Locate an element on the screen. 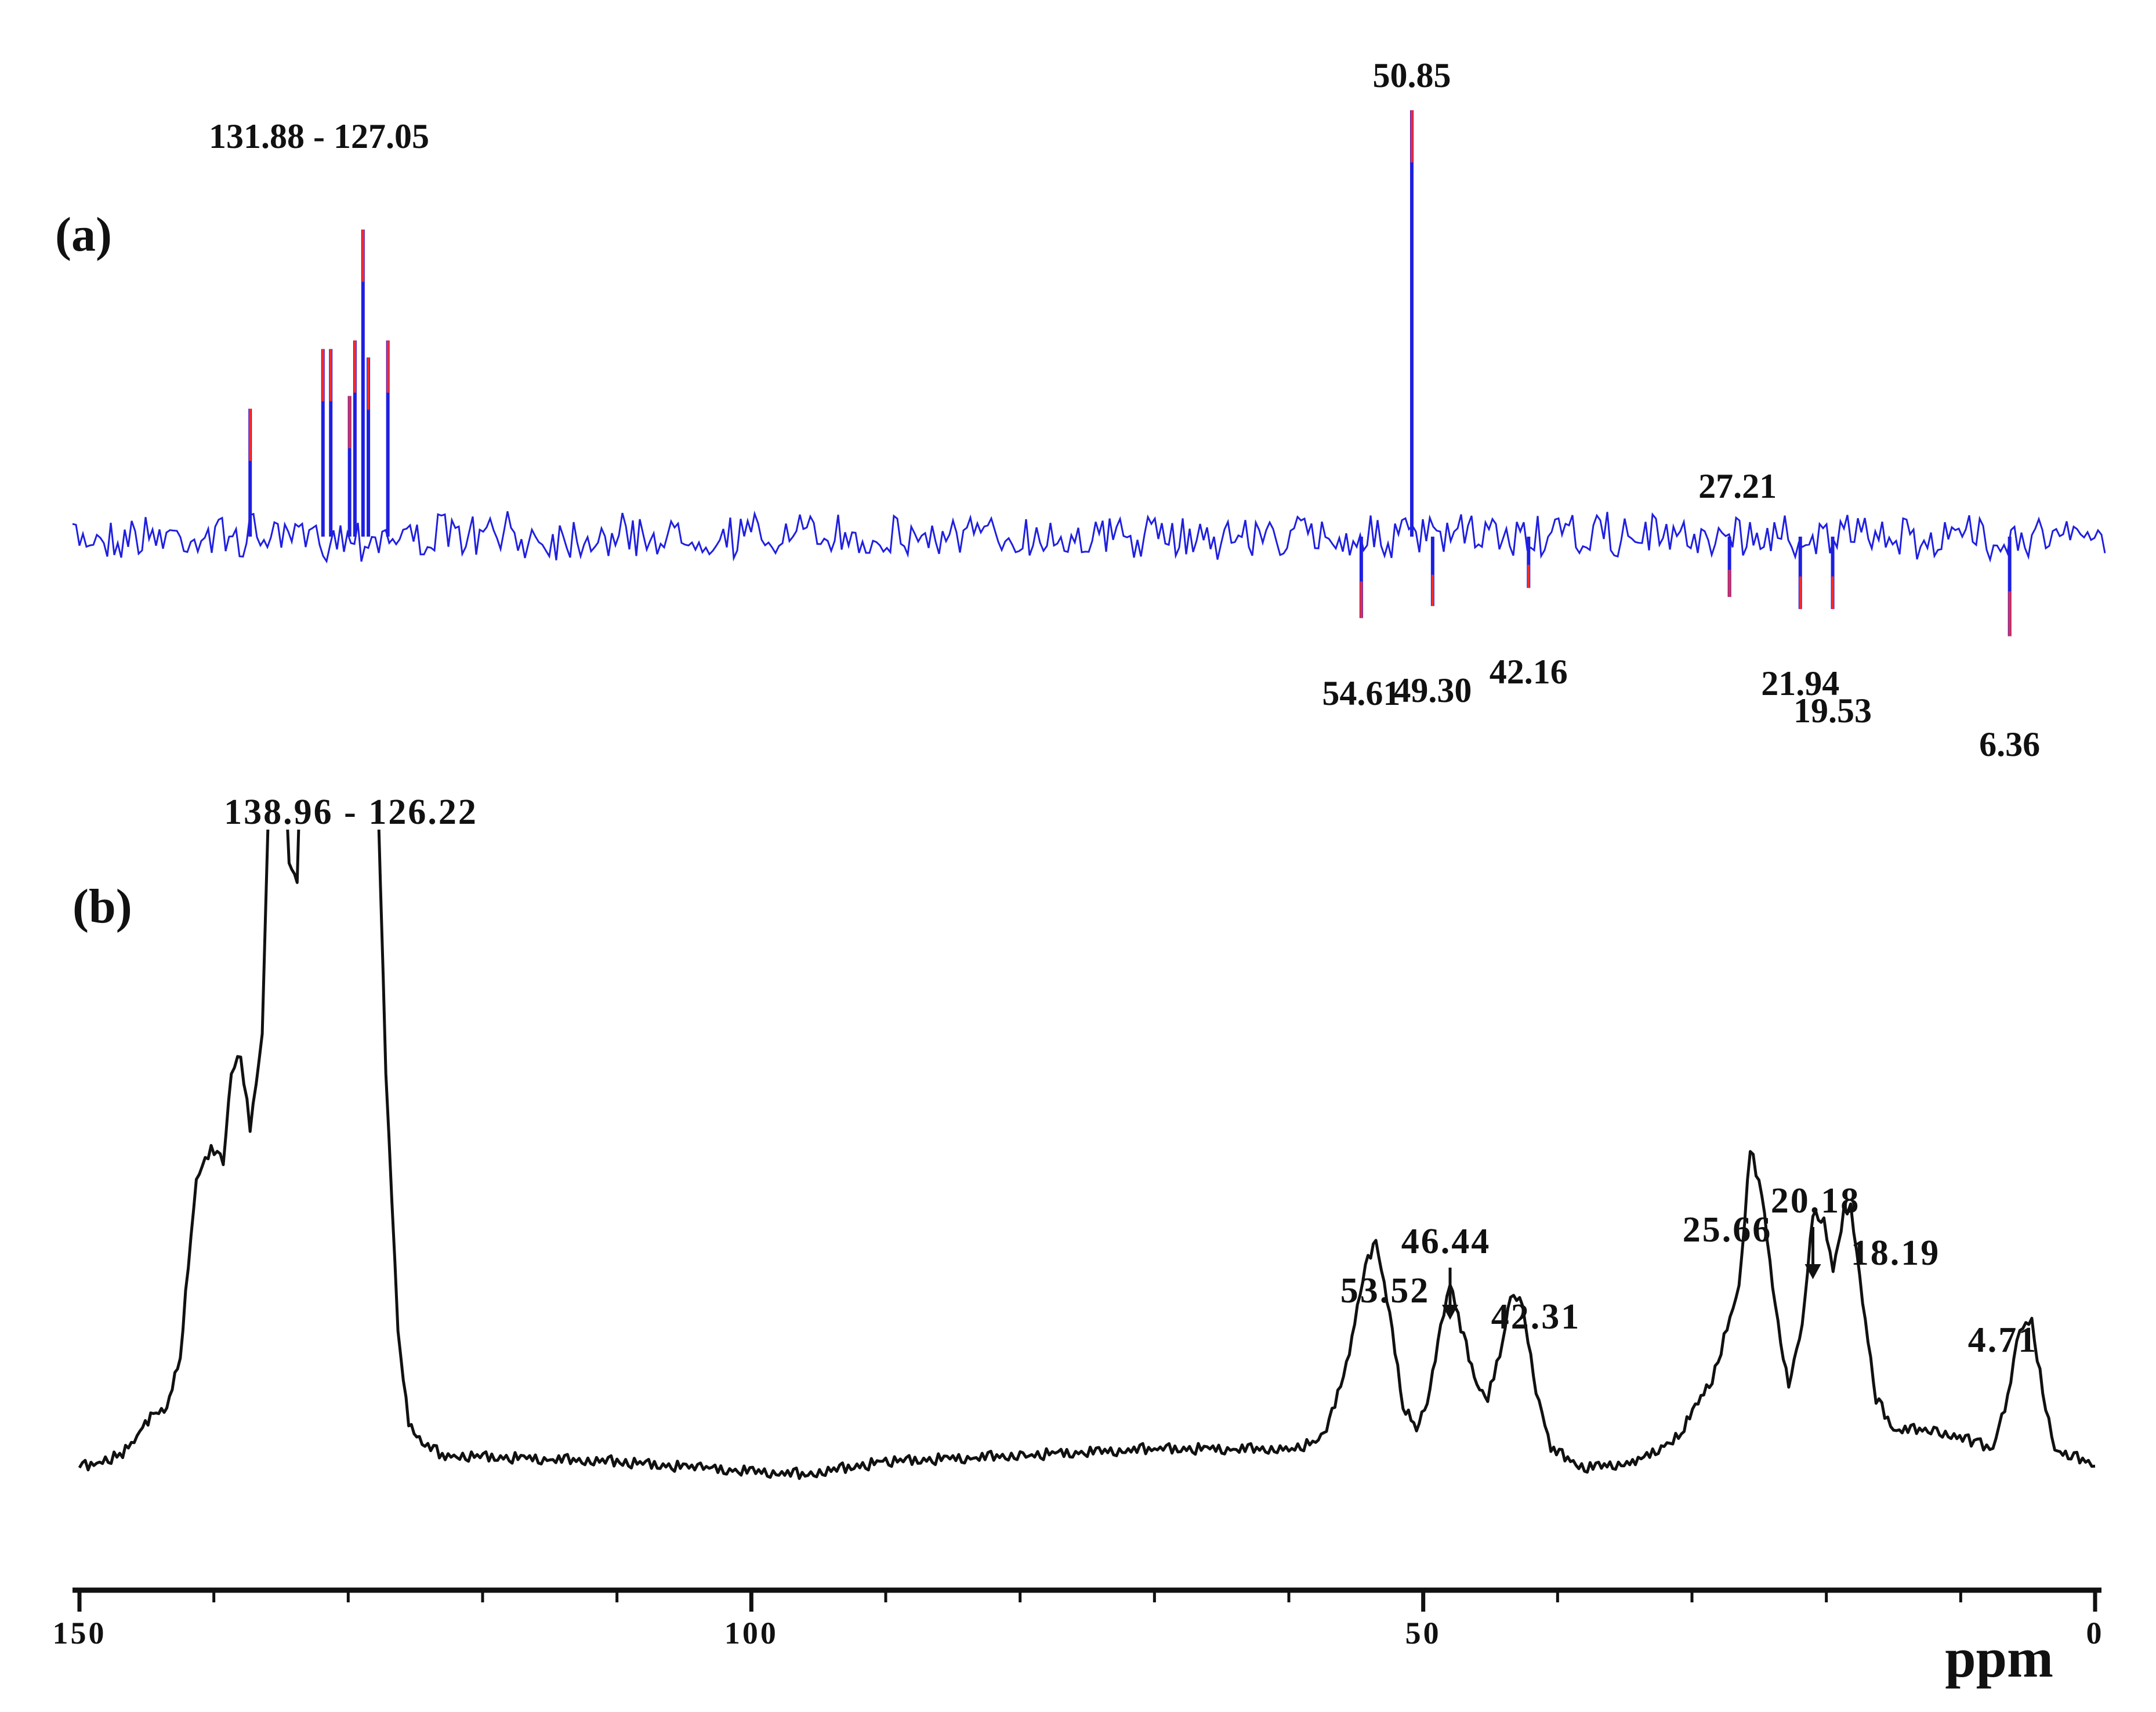  x-axis: 150 100 50 0 ppm is located at coordinates (1078, 1638).